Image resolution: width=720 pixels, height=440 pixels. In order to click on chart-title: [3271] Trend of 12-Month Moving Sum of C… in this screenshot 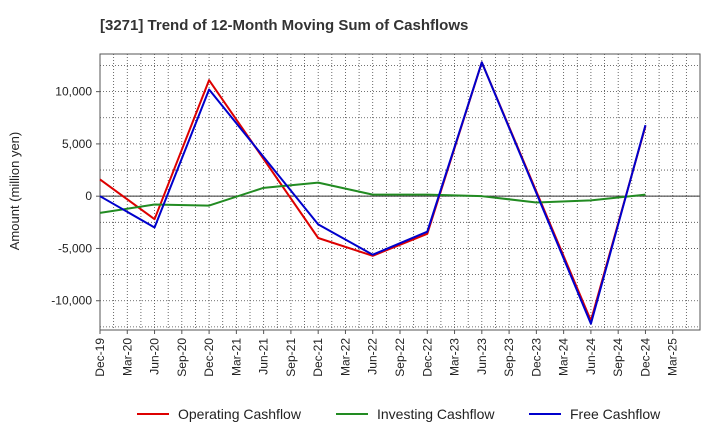, I will do `click(284, 25)`.